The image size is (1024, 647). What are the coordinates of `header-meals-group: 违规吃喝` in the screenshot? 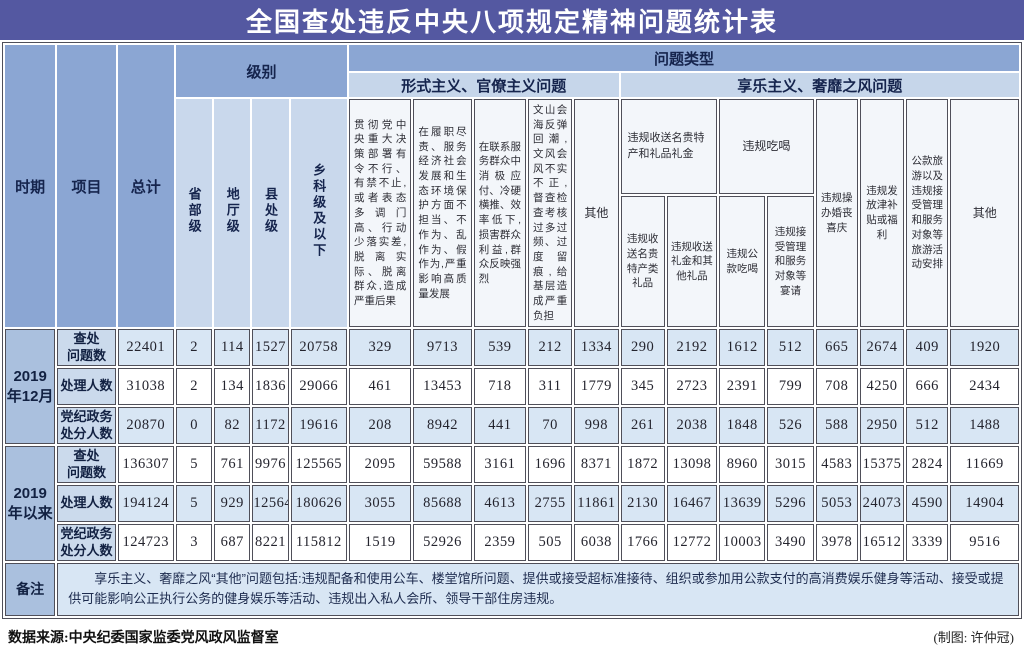 It's located at (766, 147).